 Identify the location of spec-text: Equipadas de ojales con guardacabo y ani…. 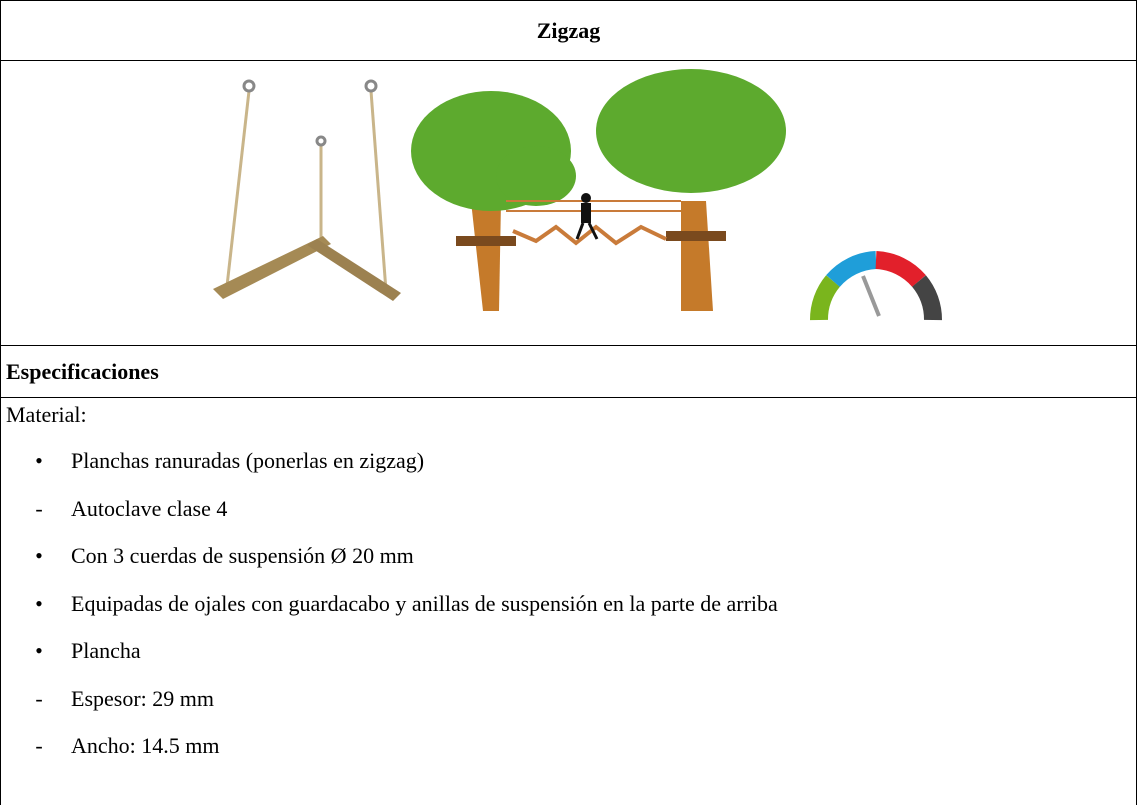
(424, 603).